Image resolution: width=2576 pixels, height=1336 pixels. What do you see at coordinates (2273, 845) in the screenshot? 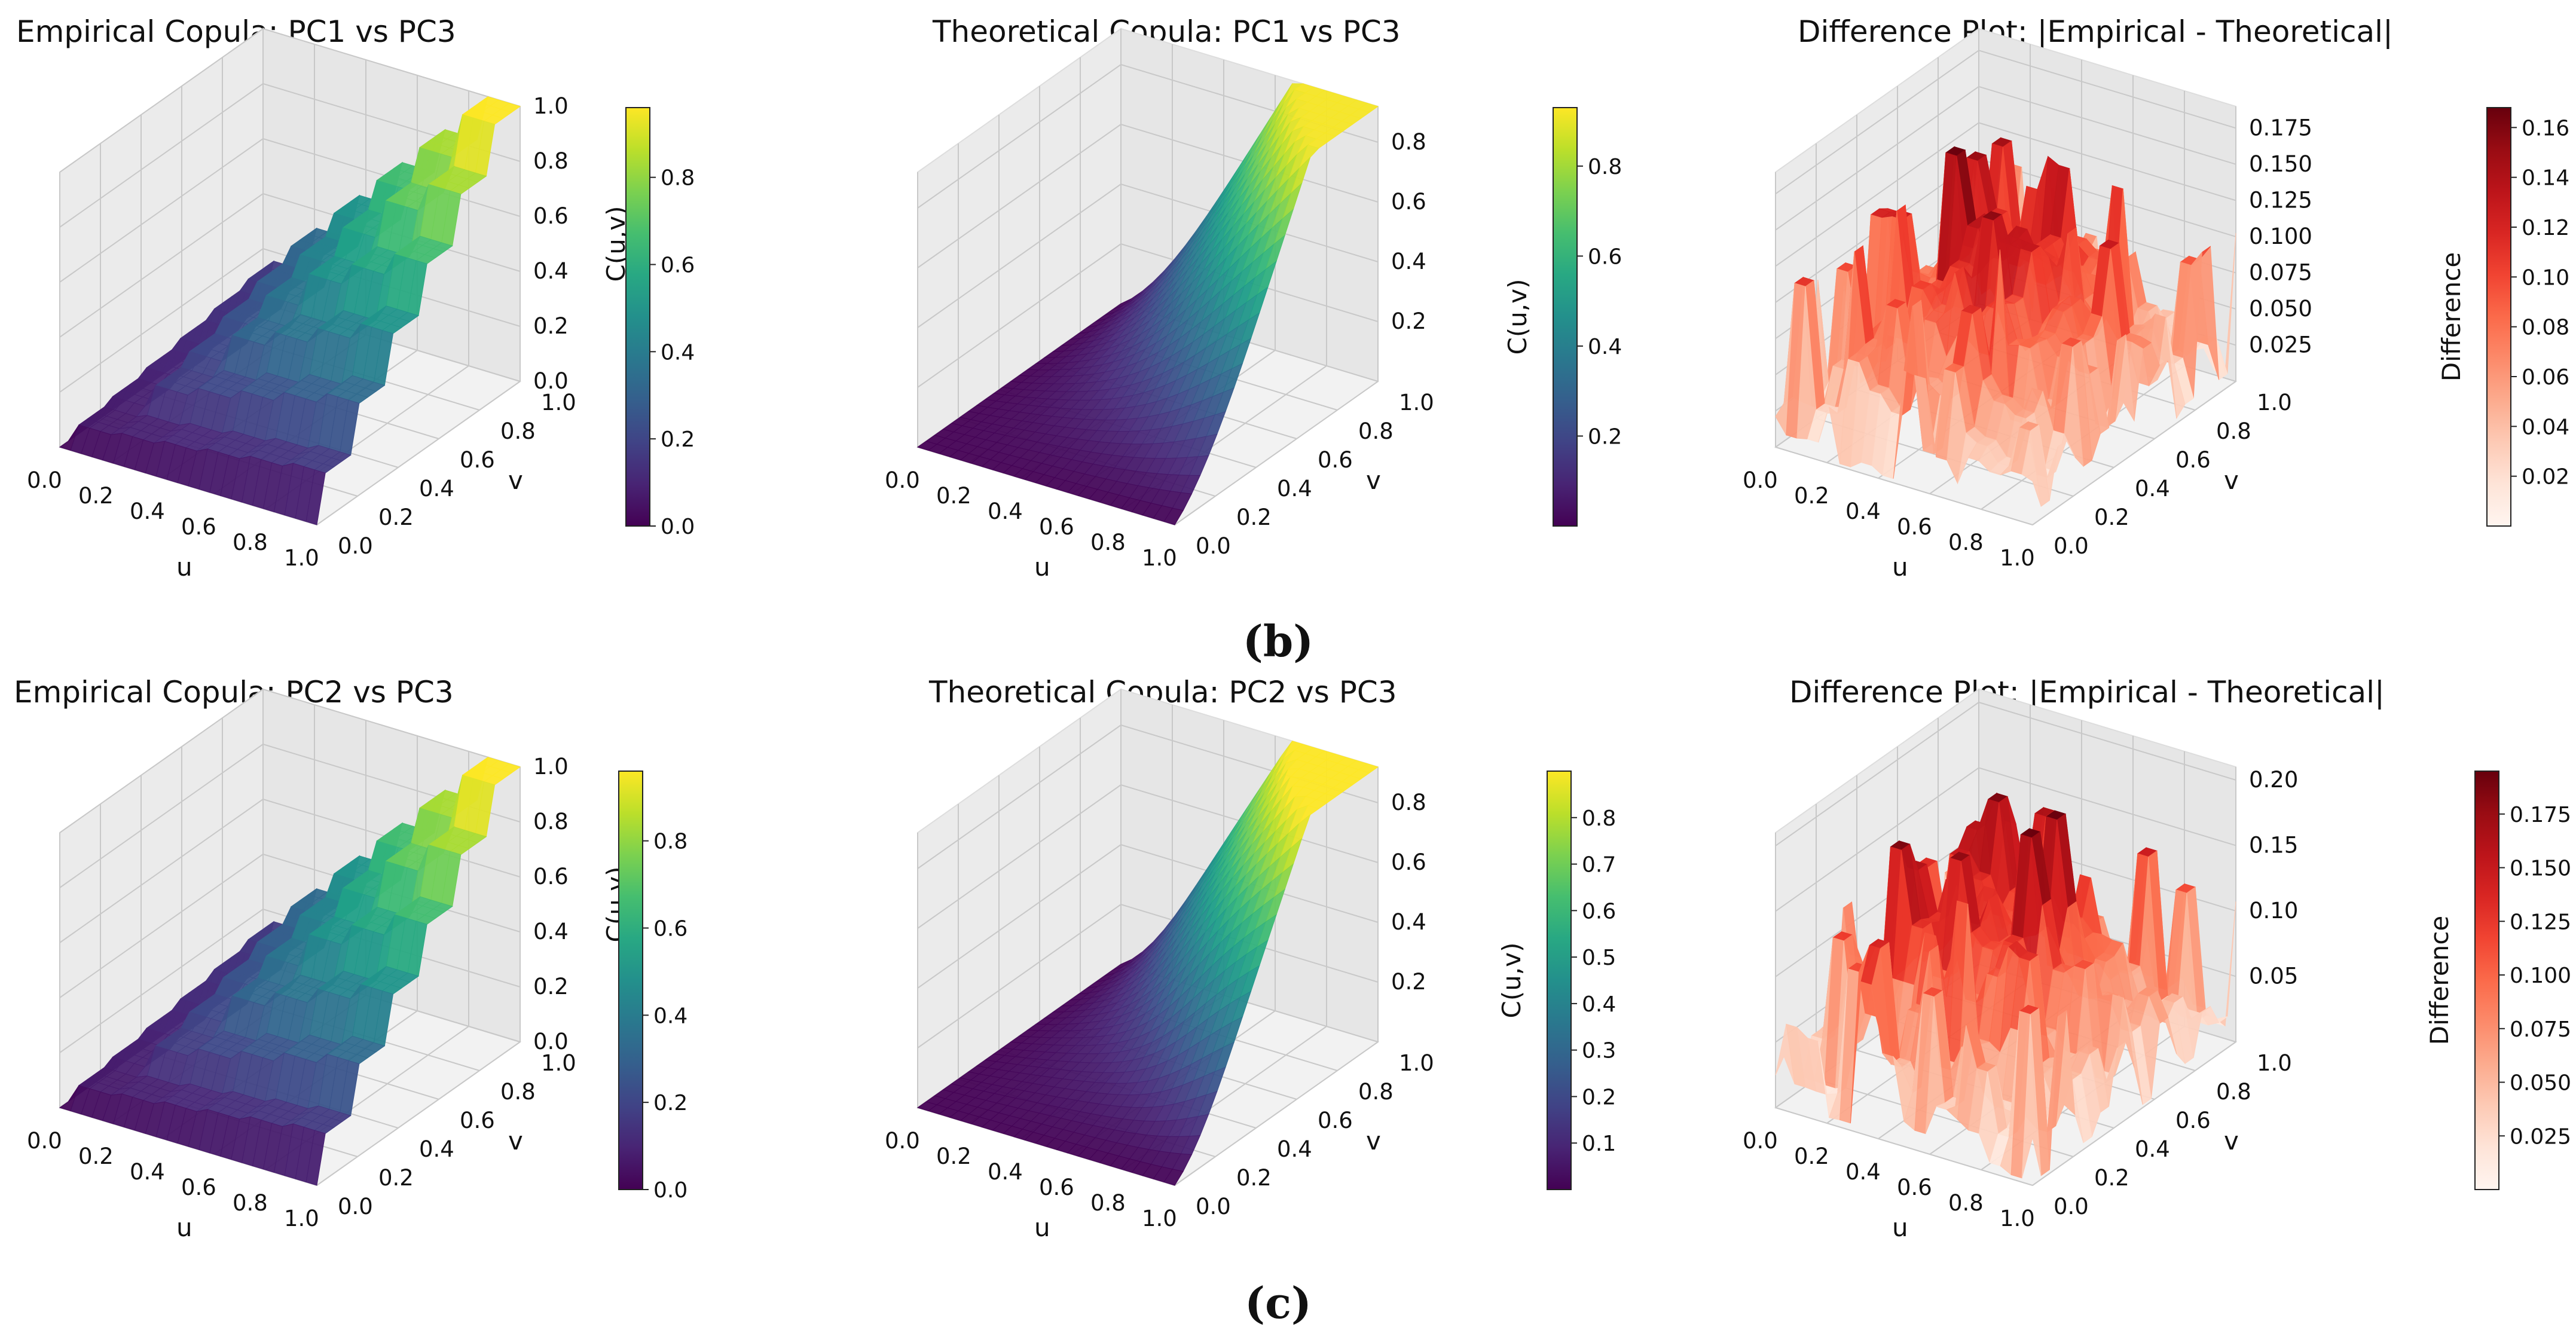
I see `z-tick-label: 0.15` at bounding box center [2273, 845].